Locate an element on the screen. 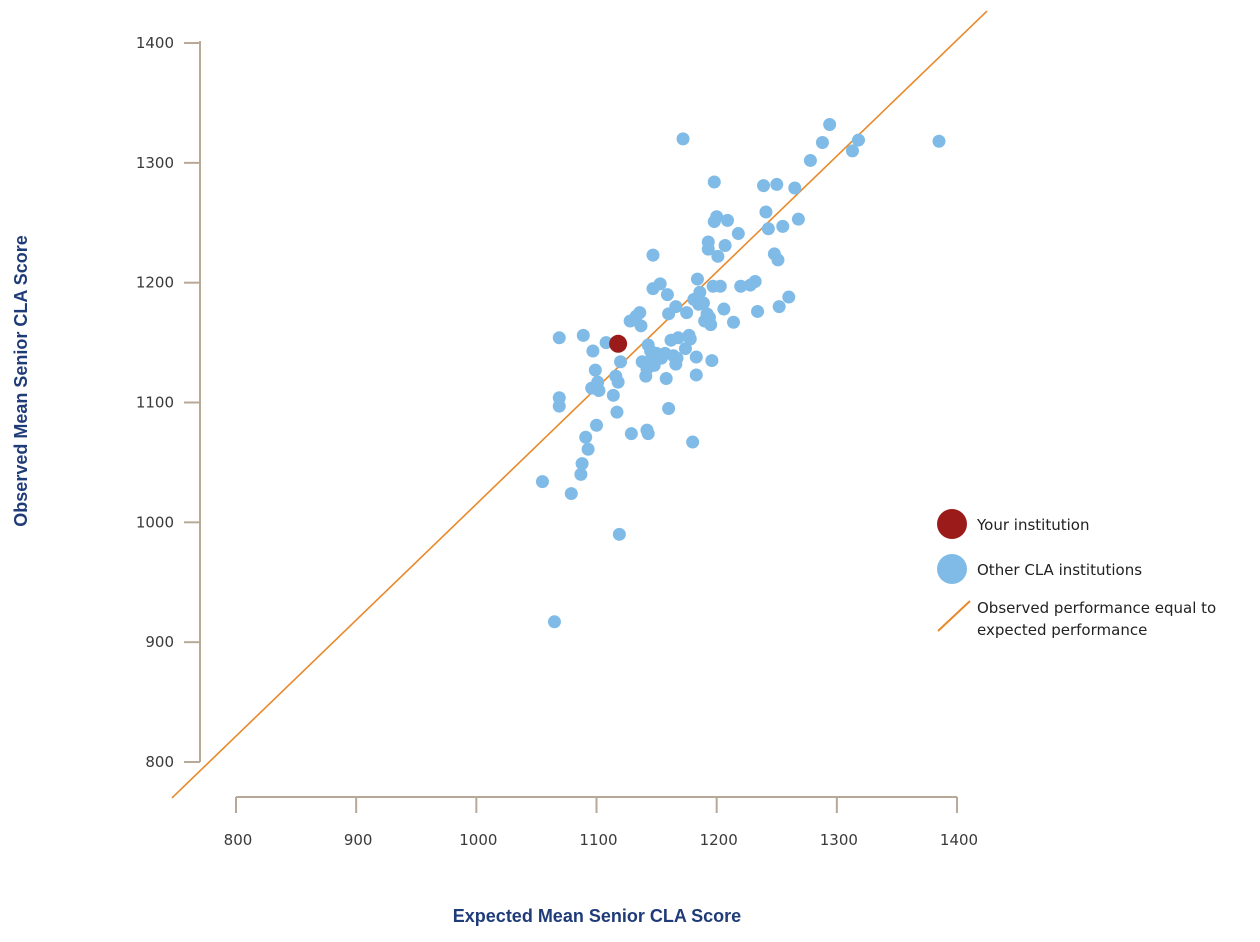 This screenshot has width=1260, height=942. your-institution-point is located at coordinates (618, 343).